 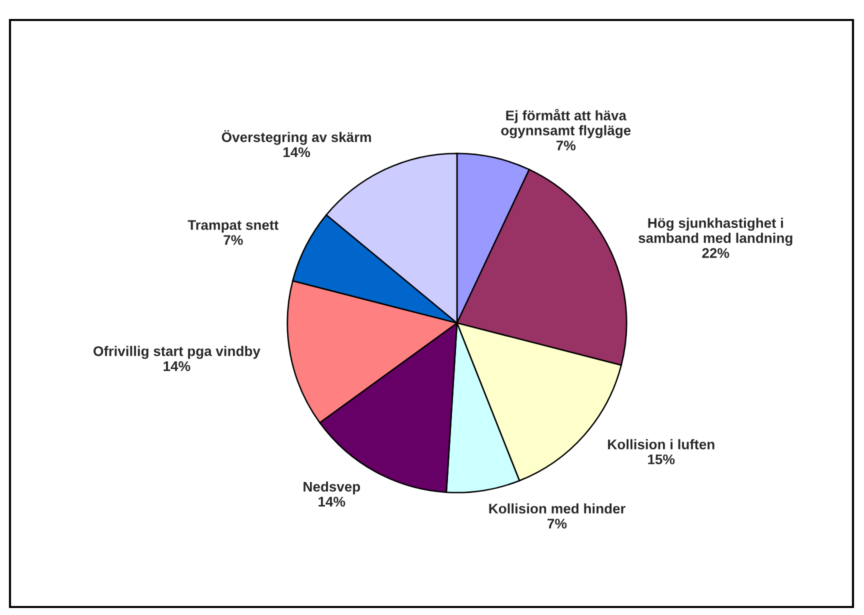 I want to click on slice-label: Överstegring av skärm, so click(x=296, y=137).